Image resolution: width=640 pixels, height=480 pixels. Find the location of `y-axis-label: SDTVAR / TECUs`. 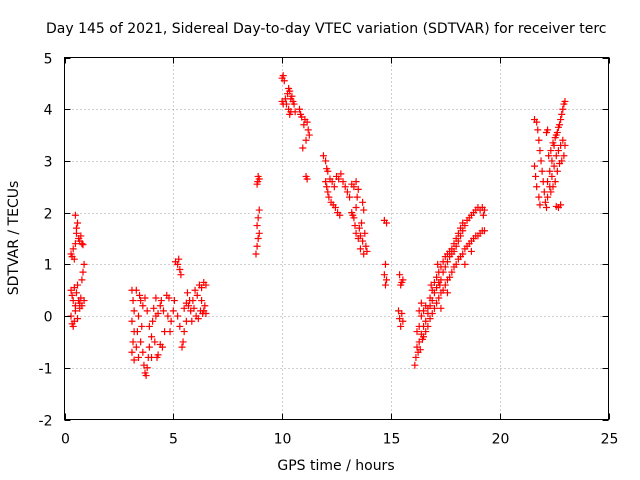

y-axis-label: SDTVAR / TECUs is located at coordinates (14, 238).